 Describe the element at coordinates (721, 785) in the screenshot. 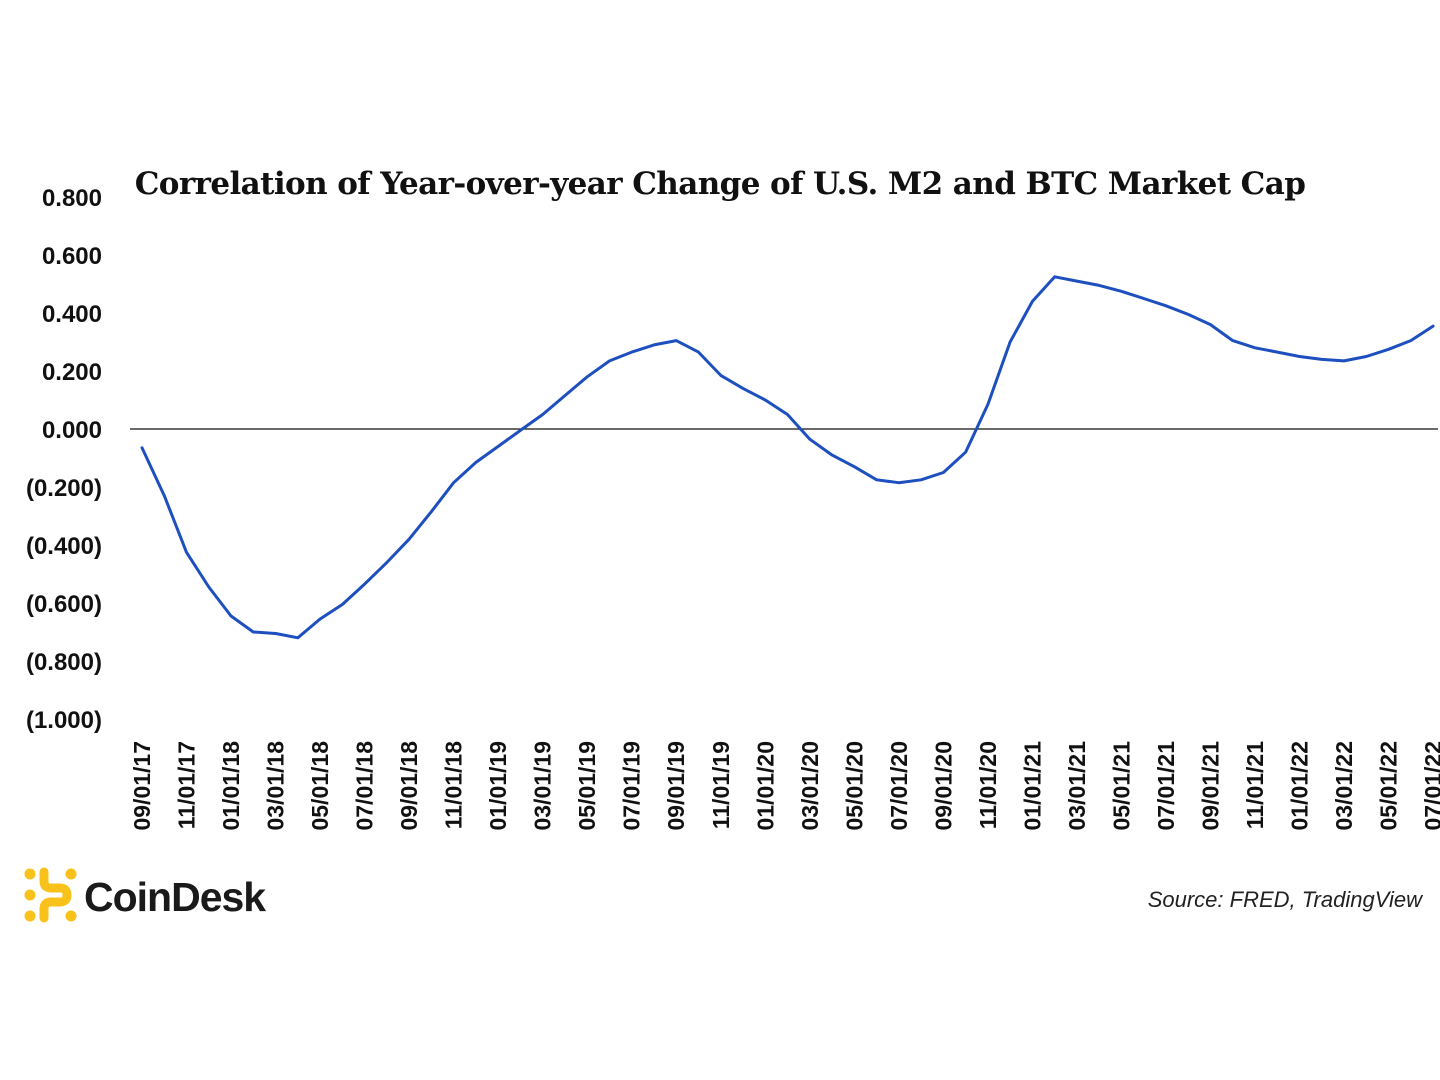

I see `x-tick-label: 11/01/19` at that location.